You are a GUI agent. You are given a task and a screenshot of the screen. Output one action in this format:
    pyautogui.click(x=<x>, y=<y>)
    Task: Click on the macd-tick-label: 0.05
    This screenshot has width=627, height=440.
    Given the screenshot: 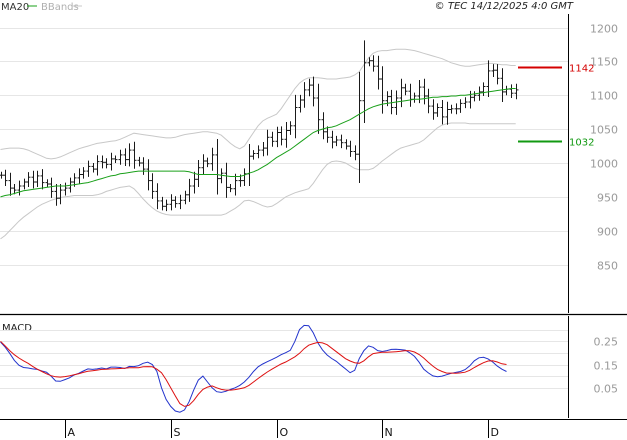 What is the action you would take?
    pyautogui.click(x=606, y=389)
    